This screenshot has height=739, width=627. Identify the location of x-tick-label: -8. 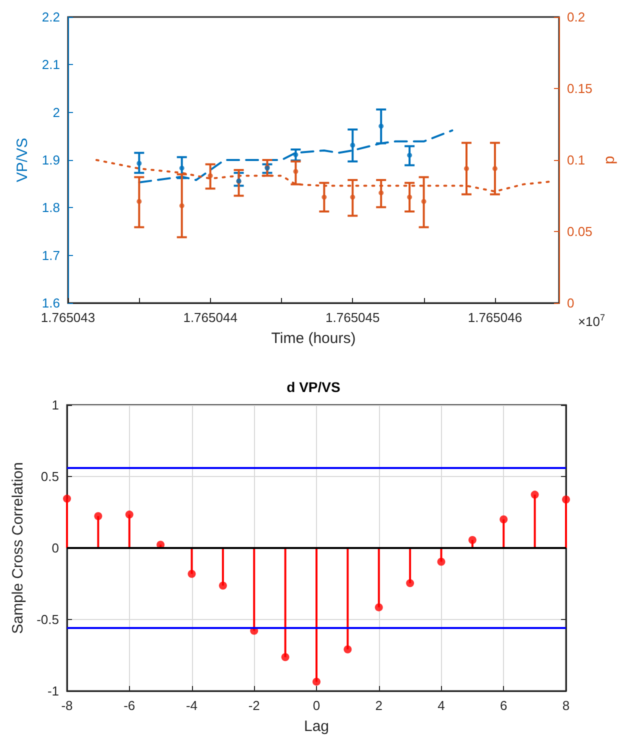
(67, 705).